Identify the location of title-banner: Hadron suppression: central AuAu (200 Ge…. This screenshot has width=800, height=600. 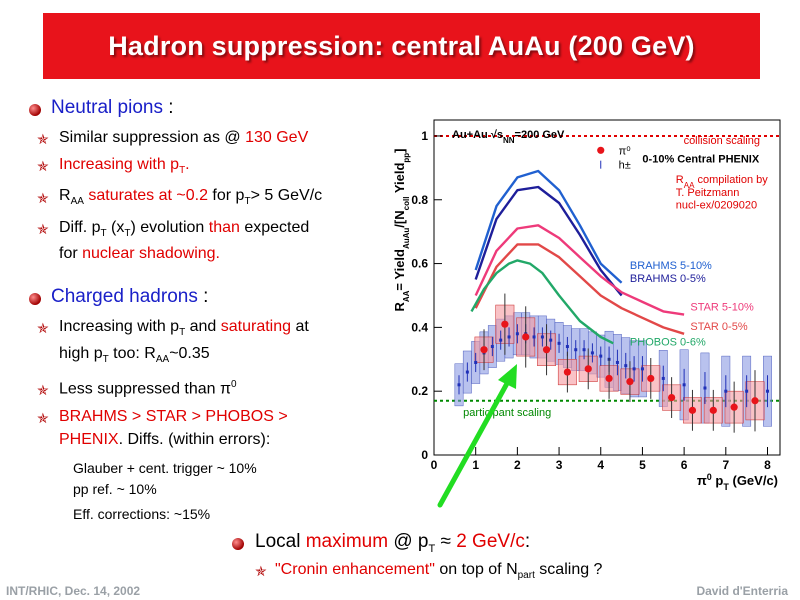
(401, 46).